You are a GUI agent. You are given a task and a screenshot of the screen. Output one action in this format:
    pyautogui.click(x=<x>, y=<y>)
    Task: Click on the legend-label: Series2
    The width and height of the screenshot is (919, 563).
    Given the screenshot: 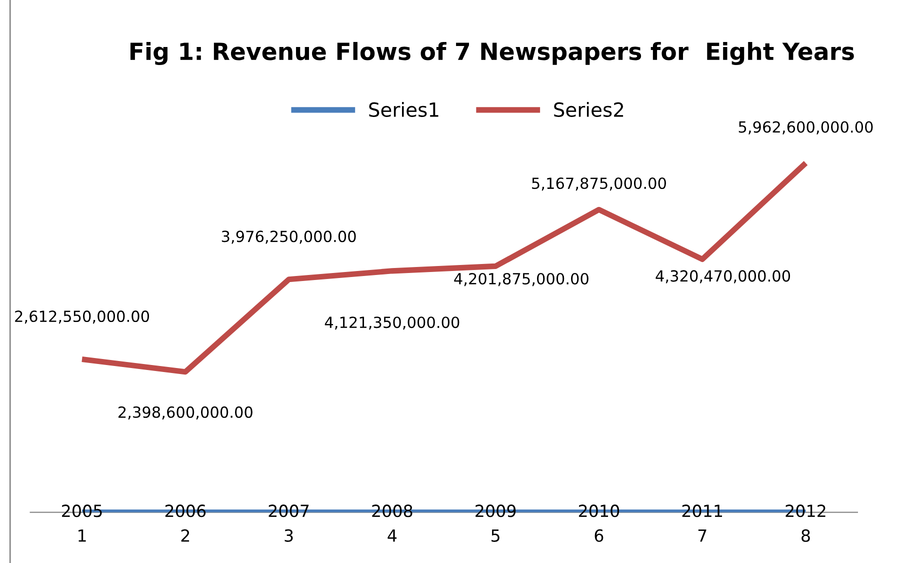 What is the action you would take?
    pyautogui.click(x=589, y=109)
    